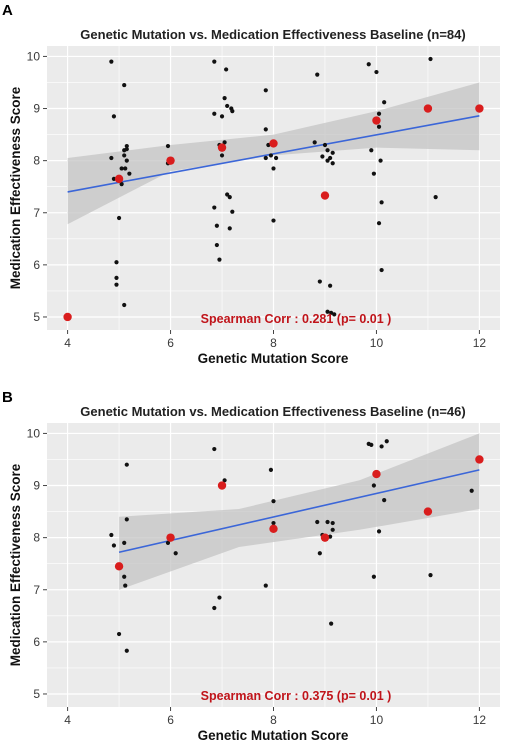  I want to click on y-tick-labels-b: 5 6 7 8 9 10, so click(37, 563).